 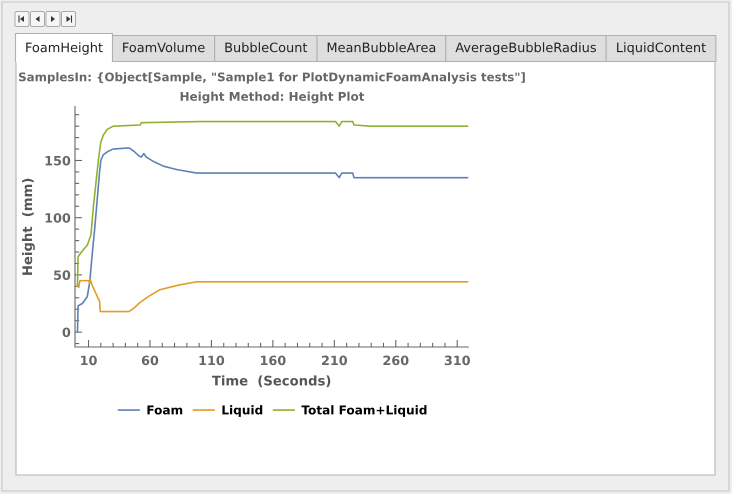 I want to click on text: FoamVolume, so click(x=164, y=47).